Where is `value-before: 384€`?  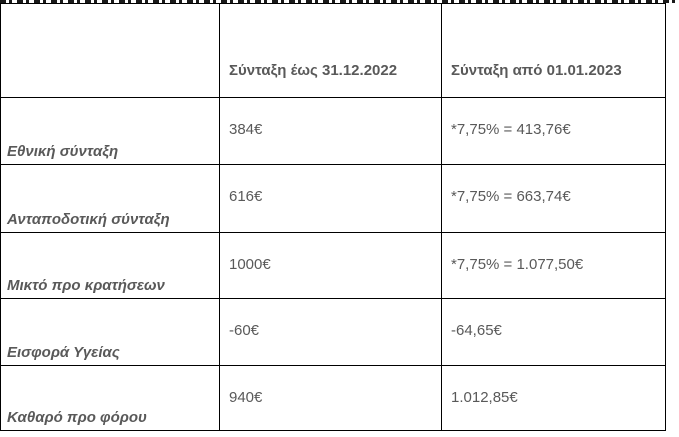
value-before: 384€ is located at coordinates (246, 129).